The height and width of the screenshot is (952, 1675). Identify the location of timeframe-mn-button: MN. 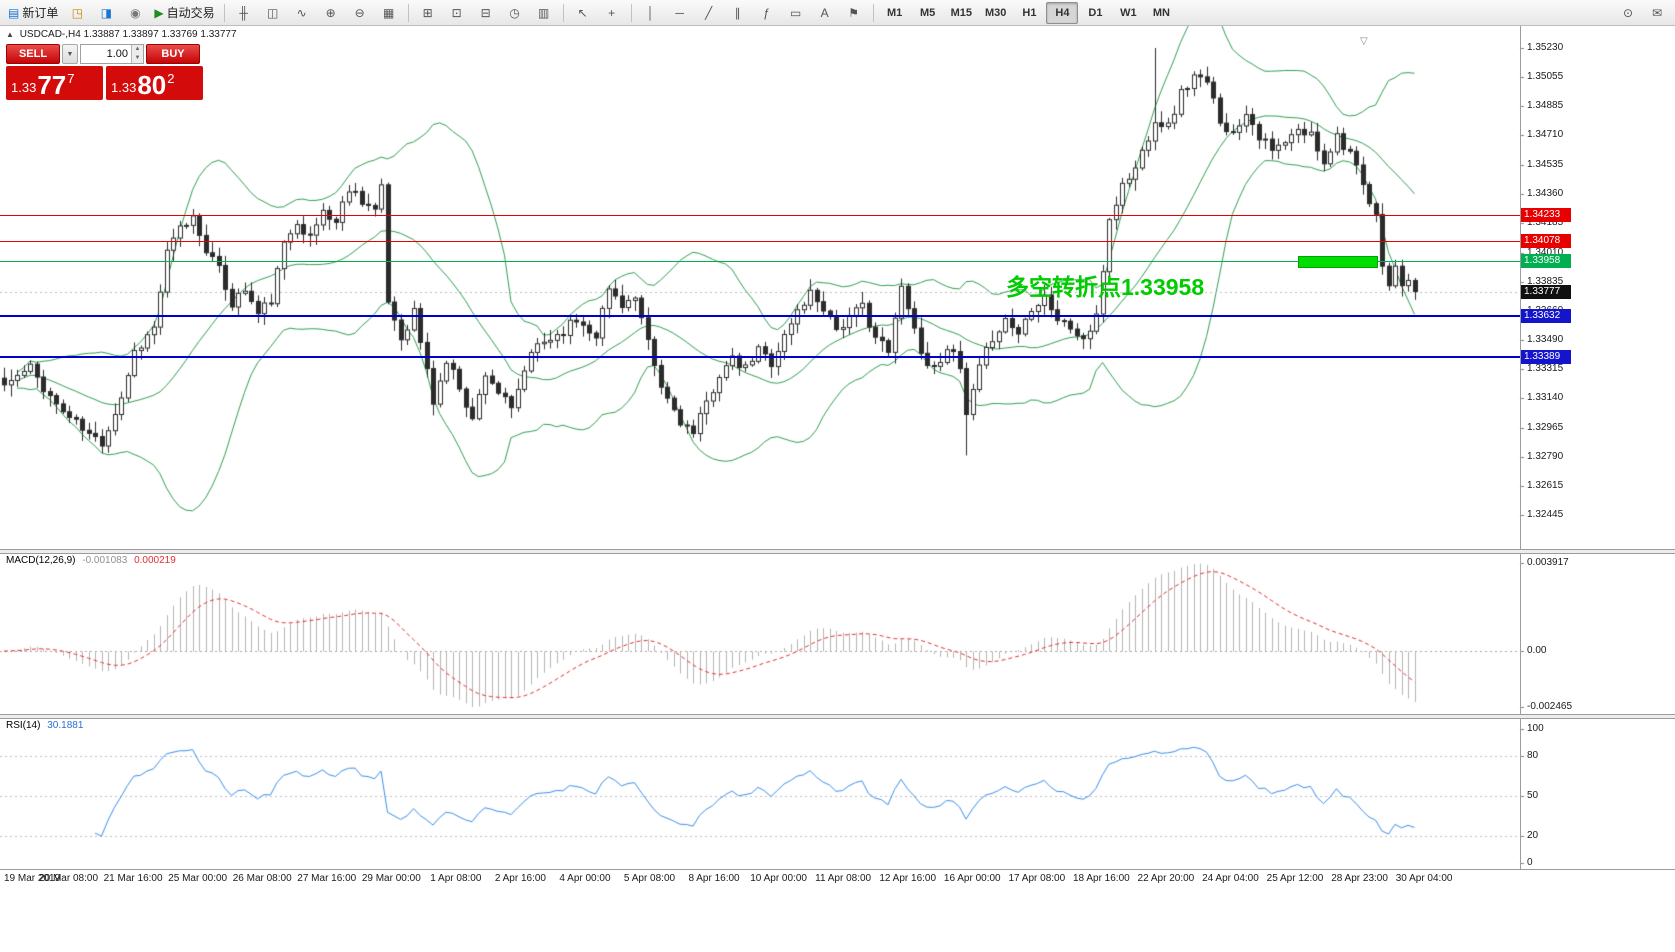
(1161, 12).